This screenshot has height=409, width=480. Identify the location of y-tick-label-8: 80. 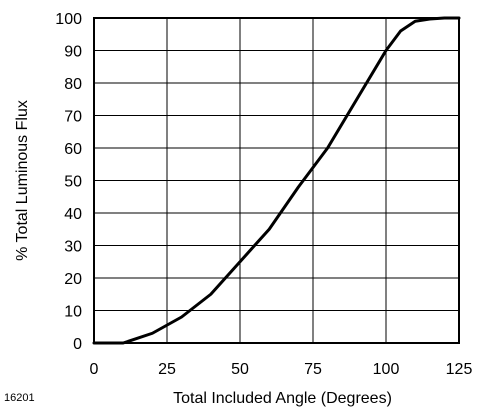
(73, 84).